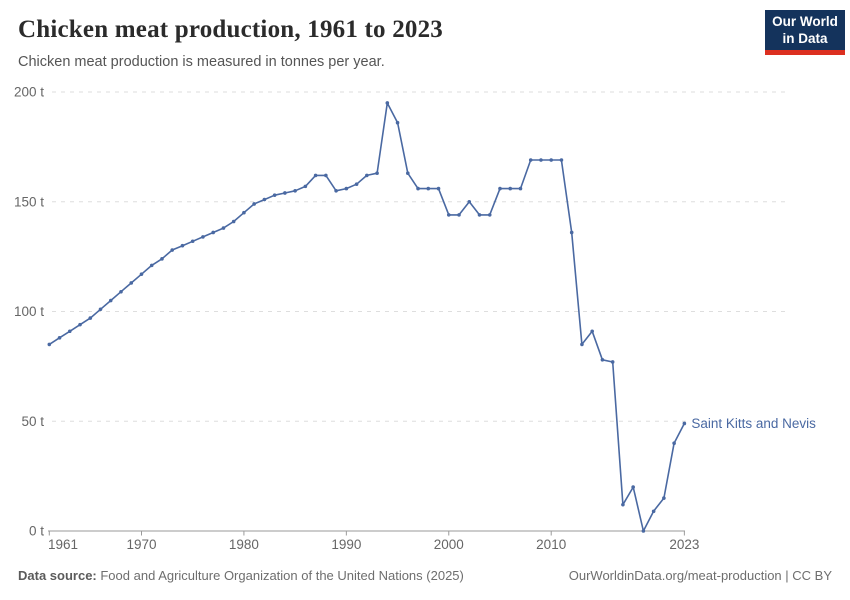  Describe the element at coordinates (612, 362) in the screenshot. I see `data-point-2016` at that location.